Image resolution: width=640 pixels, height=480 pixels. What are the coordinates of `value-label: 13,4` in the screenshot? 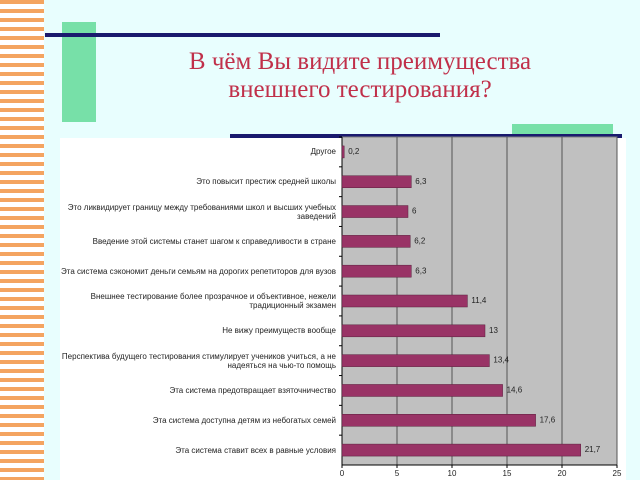 It's located at (501, 360).